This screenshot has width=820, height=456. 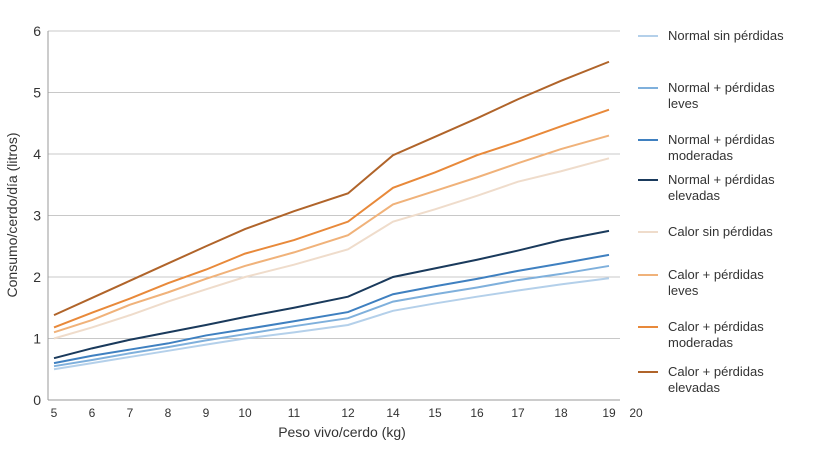 I want to click on series-line, so click(x=331, y=324).